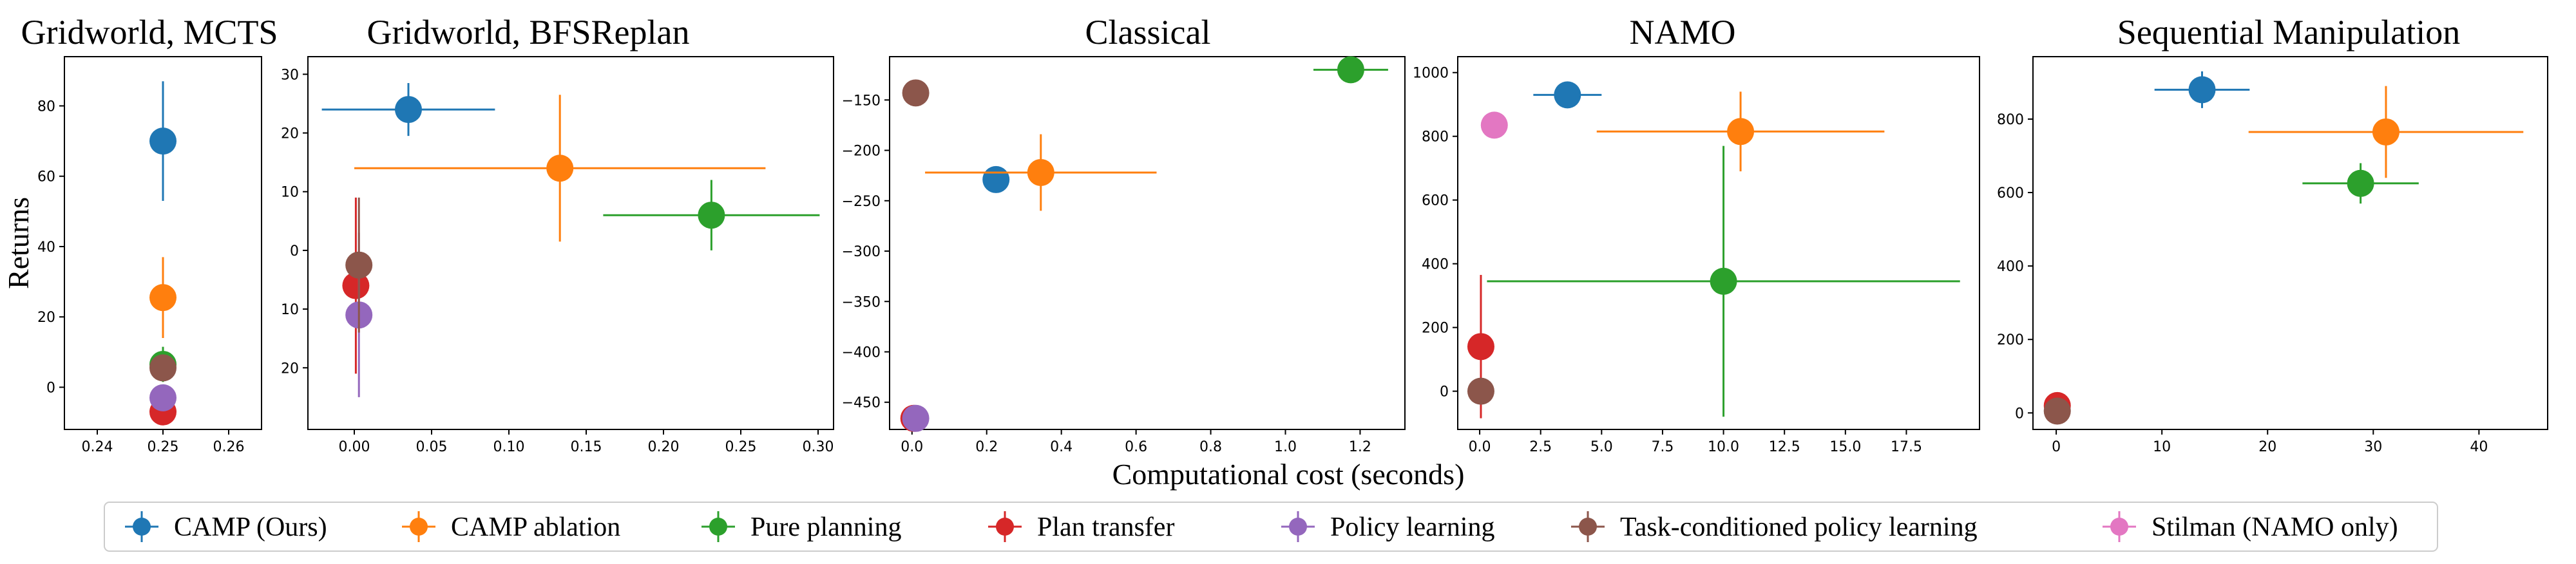 Image resolution: width=2576 pixels, height=564 pixels. I want to click on legend-label: CAMP (Ours), so click(250, 527).